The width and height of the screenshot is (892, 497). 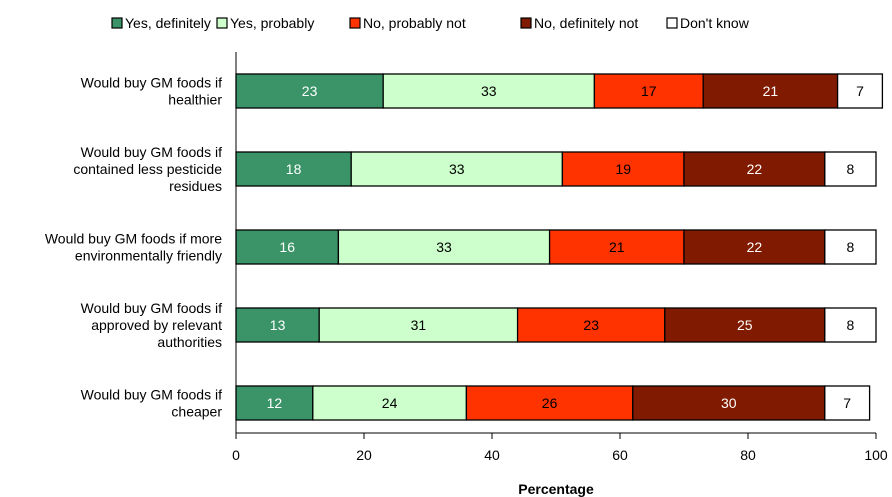 I want to click on data-label: 30, so click(x=729, y=403).